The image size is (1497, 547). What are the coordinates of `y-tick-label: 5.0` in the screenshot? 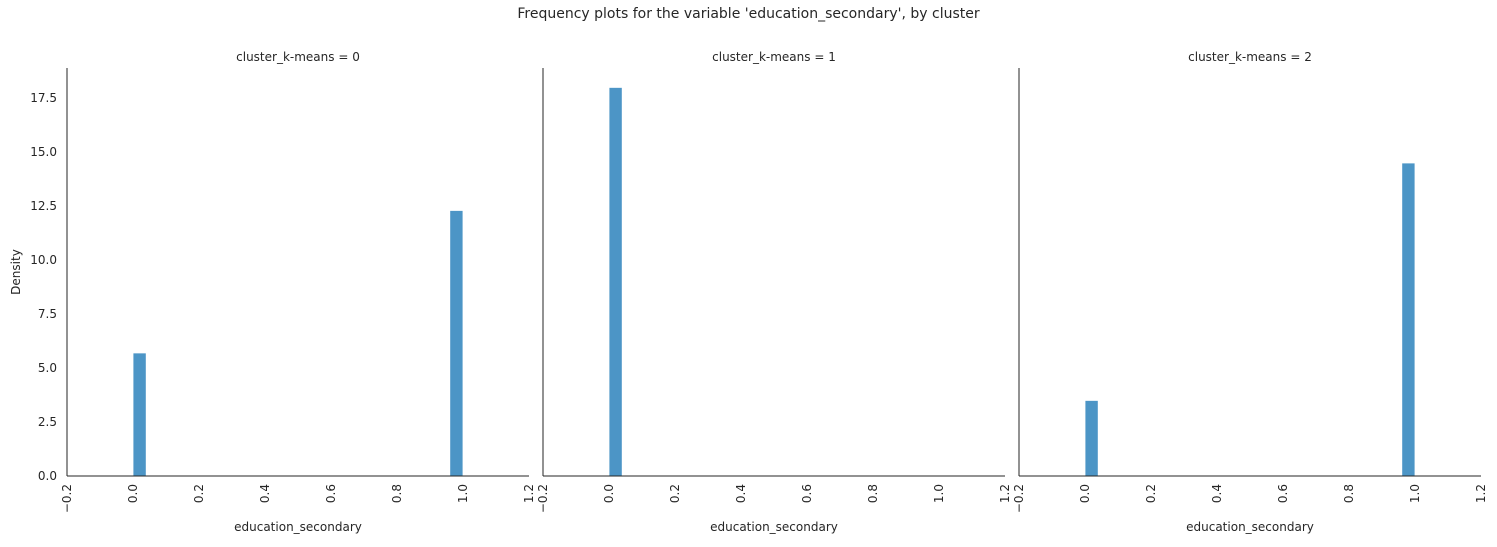 It's located at (47, 368).